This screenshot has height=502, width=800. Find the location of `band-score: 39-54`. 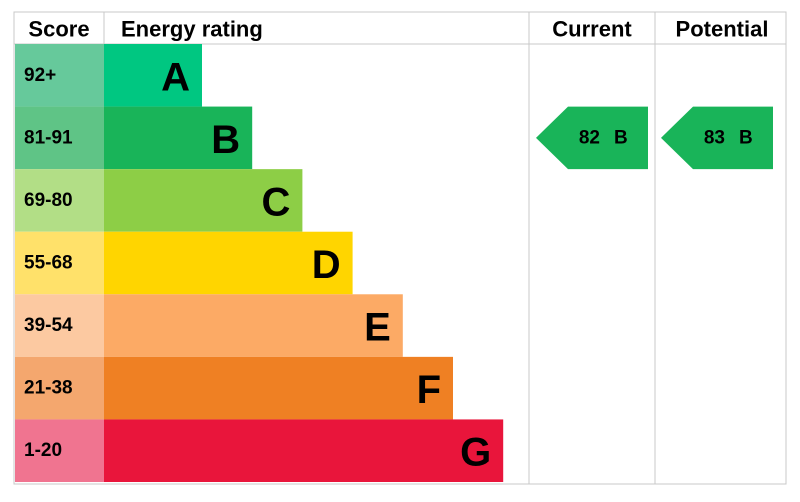

band-score: 39-54 is located at coordinates (48, 325).